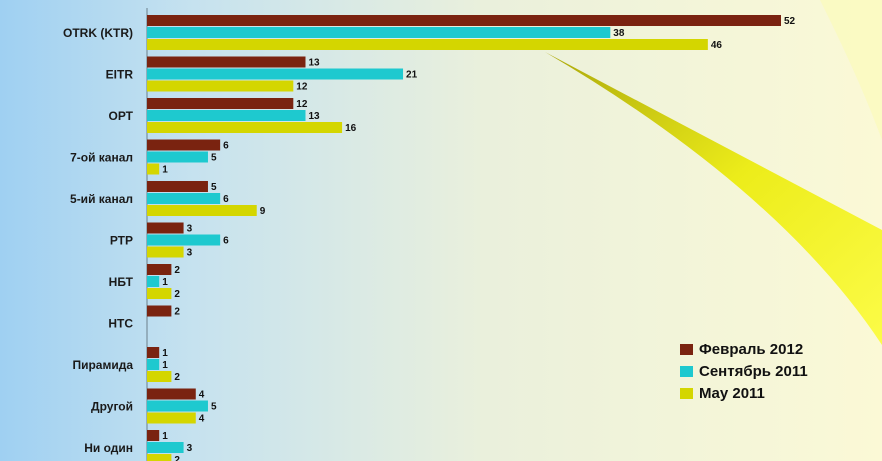 The width and height of the screenshot is (882, 461). Describe the element at coordinates (108, 448) in the screenshot. I see `category-label: Ни один` at that location.